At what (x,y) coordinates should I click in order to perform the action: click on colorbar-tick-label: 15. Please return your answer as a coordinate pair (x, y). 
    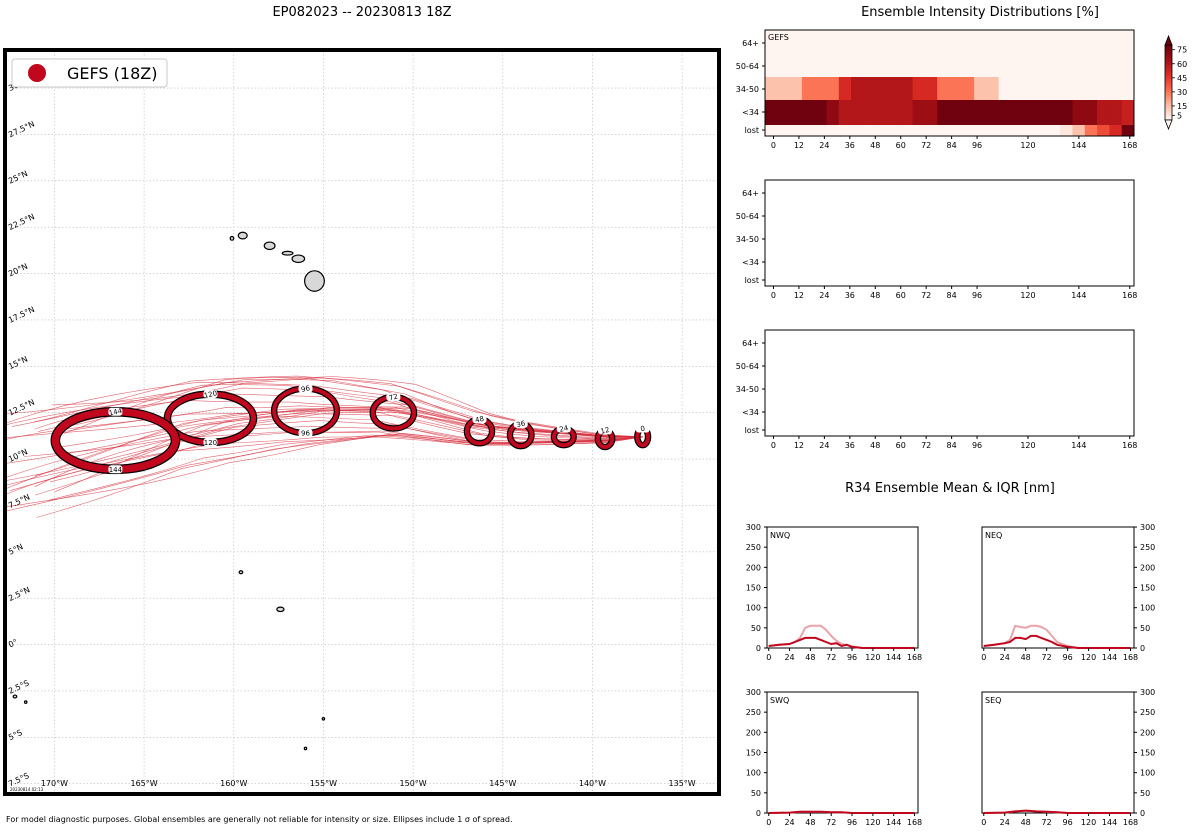
    Looking at the image, I should click on (1182, 106).